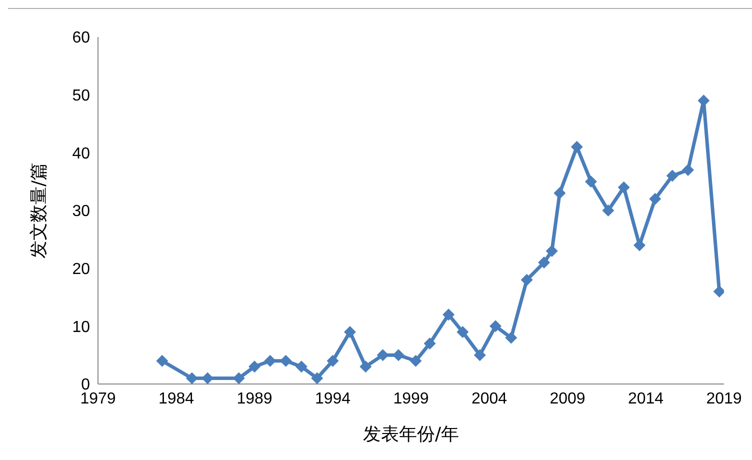 This screenshot has height=460, width=752. I want to click on x-axis-title: 发表年份/年, so click(411, 434).